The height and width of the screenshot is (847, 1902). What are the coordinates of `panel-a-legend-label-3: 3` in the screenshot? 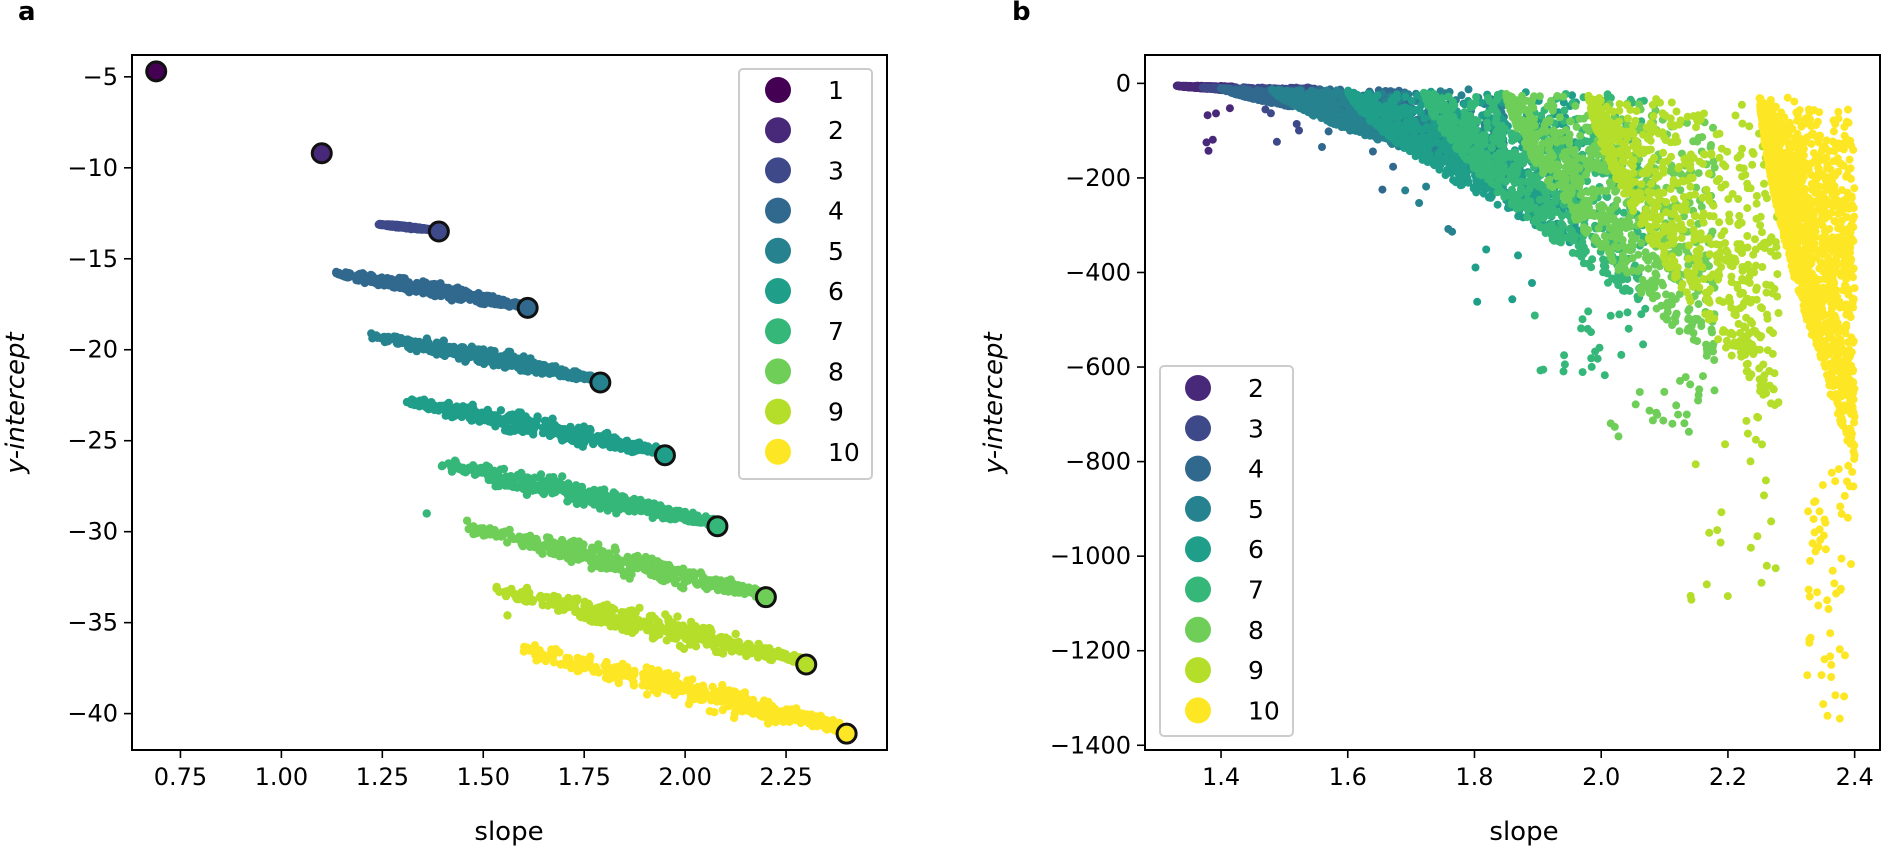 It's located at (836, 170).